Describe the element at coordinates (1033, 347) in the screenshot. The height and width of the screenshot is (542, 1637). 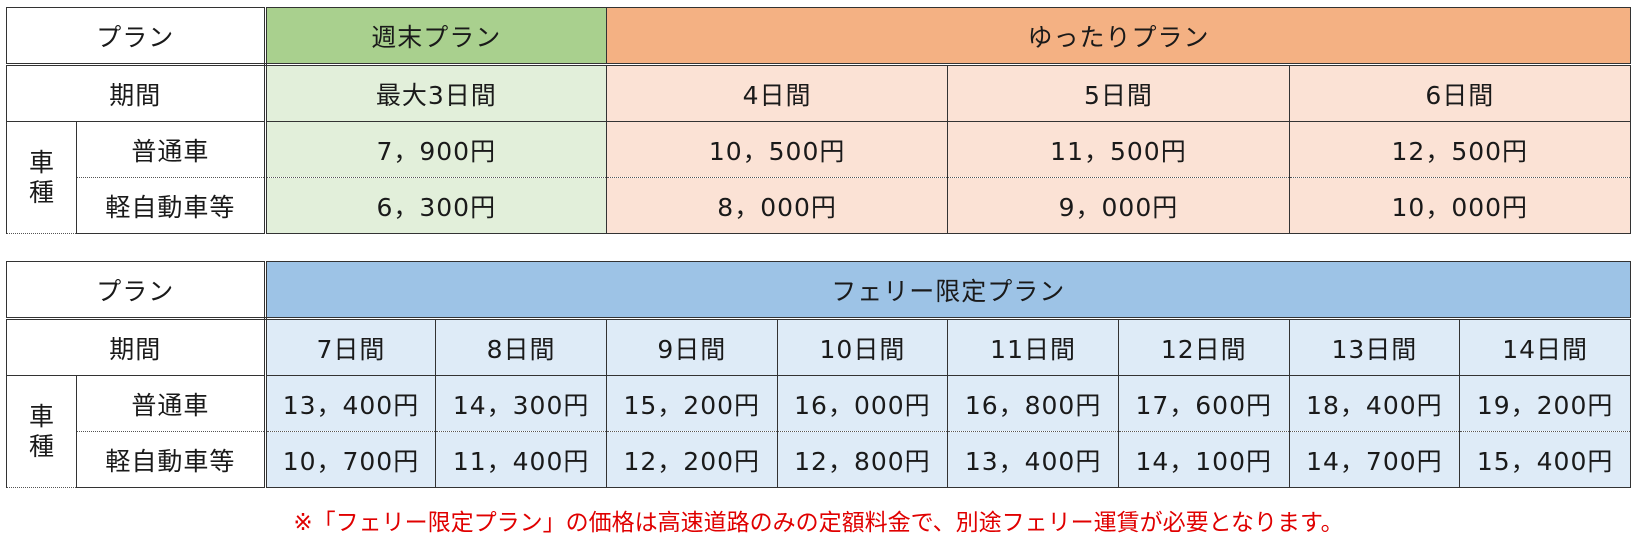
I see `period-cell: 11日間` at that location.